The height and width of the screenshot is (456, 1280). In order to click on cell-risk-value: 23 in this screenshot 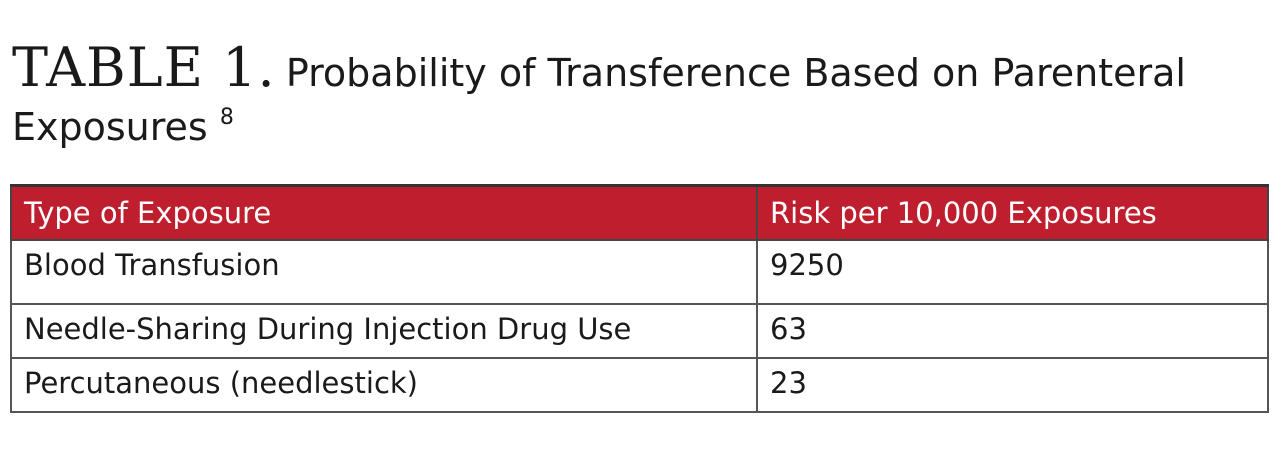, I will do `click(1012, 385)`.